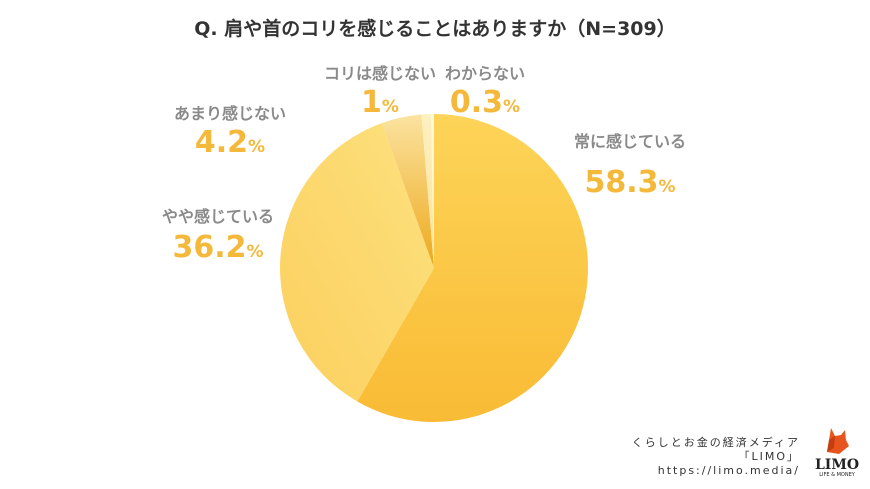 Image resolution: width=870 pixels, height=489 pixels. I want to click on slice-name: やや感じている, so click(217, 216).